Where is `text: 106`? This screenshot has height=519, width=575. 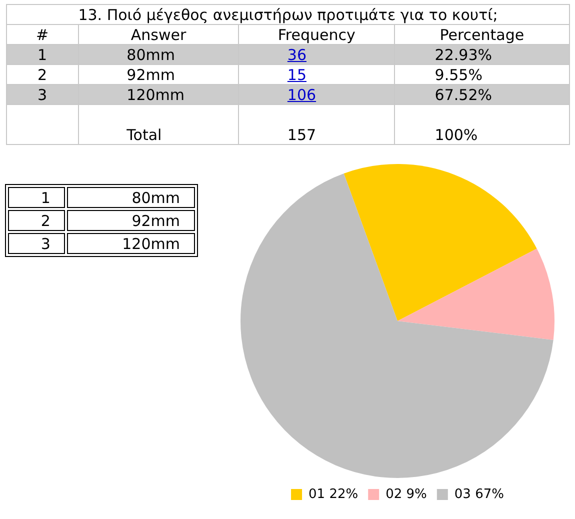
text: 106 is located at coordinates (301, 95).